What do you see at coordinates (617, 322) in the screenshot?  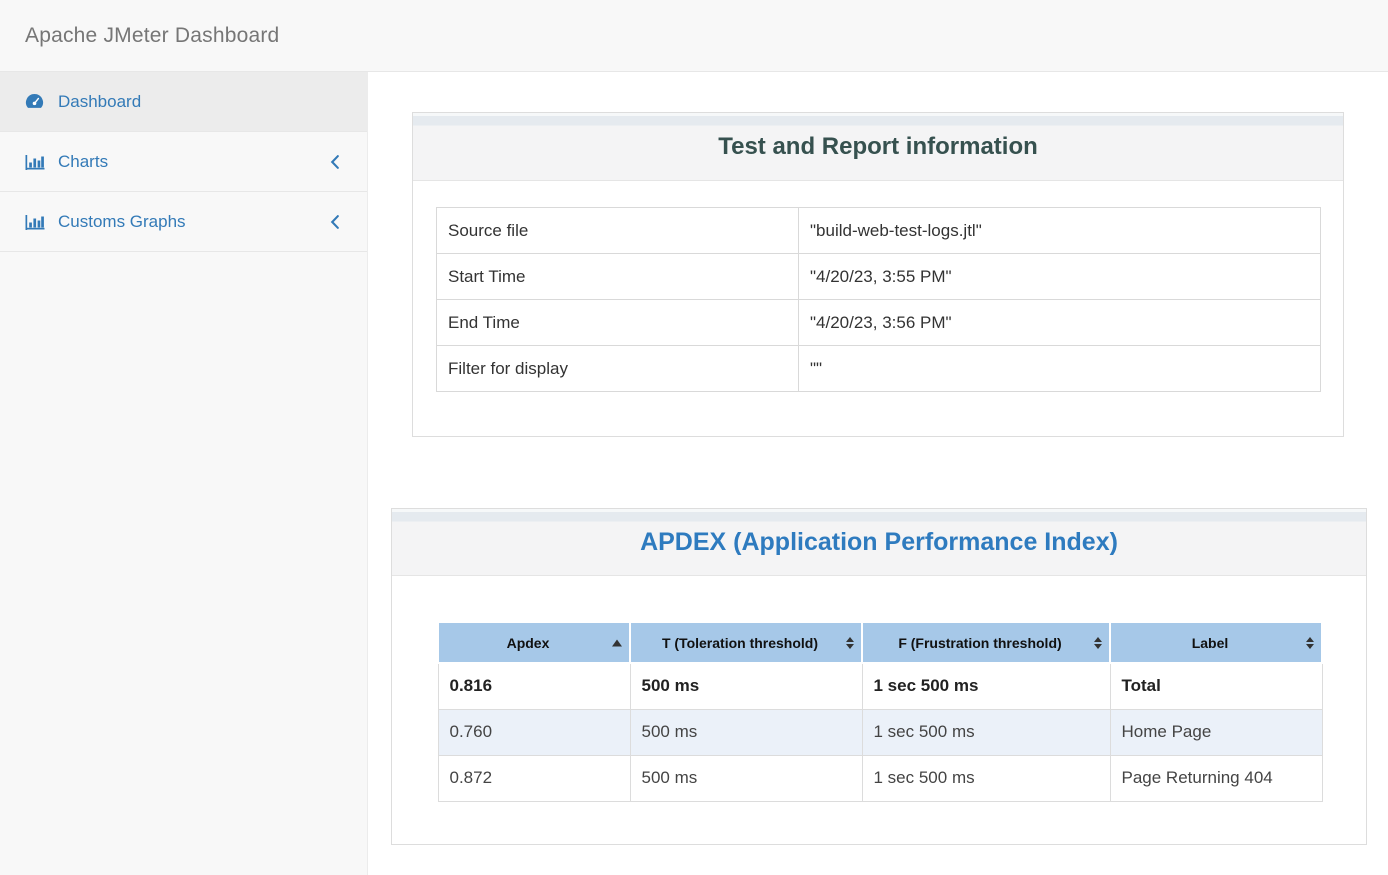 I see `info-label: End Time` at bounding box center [617, 322].